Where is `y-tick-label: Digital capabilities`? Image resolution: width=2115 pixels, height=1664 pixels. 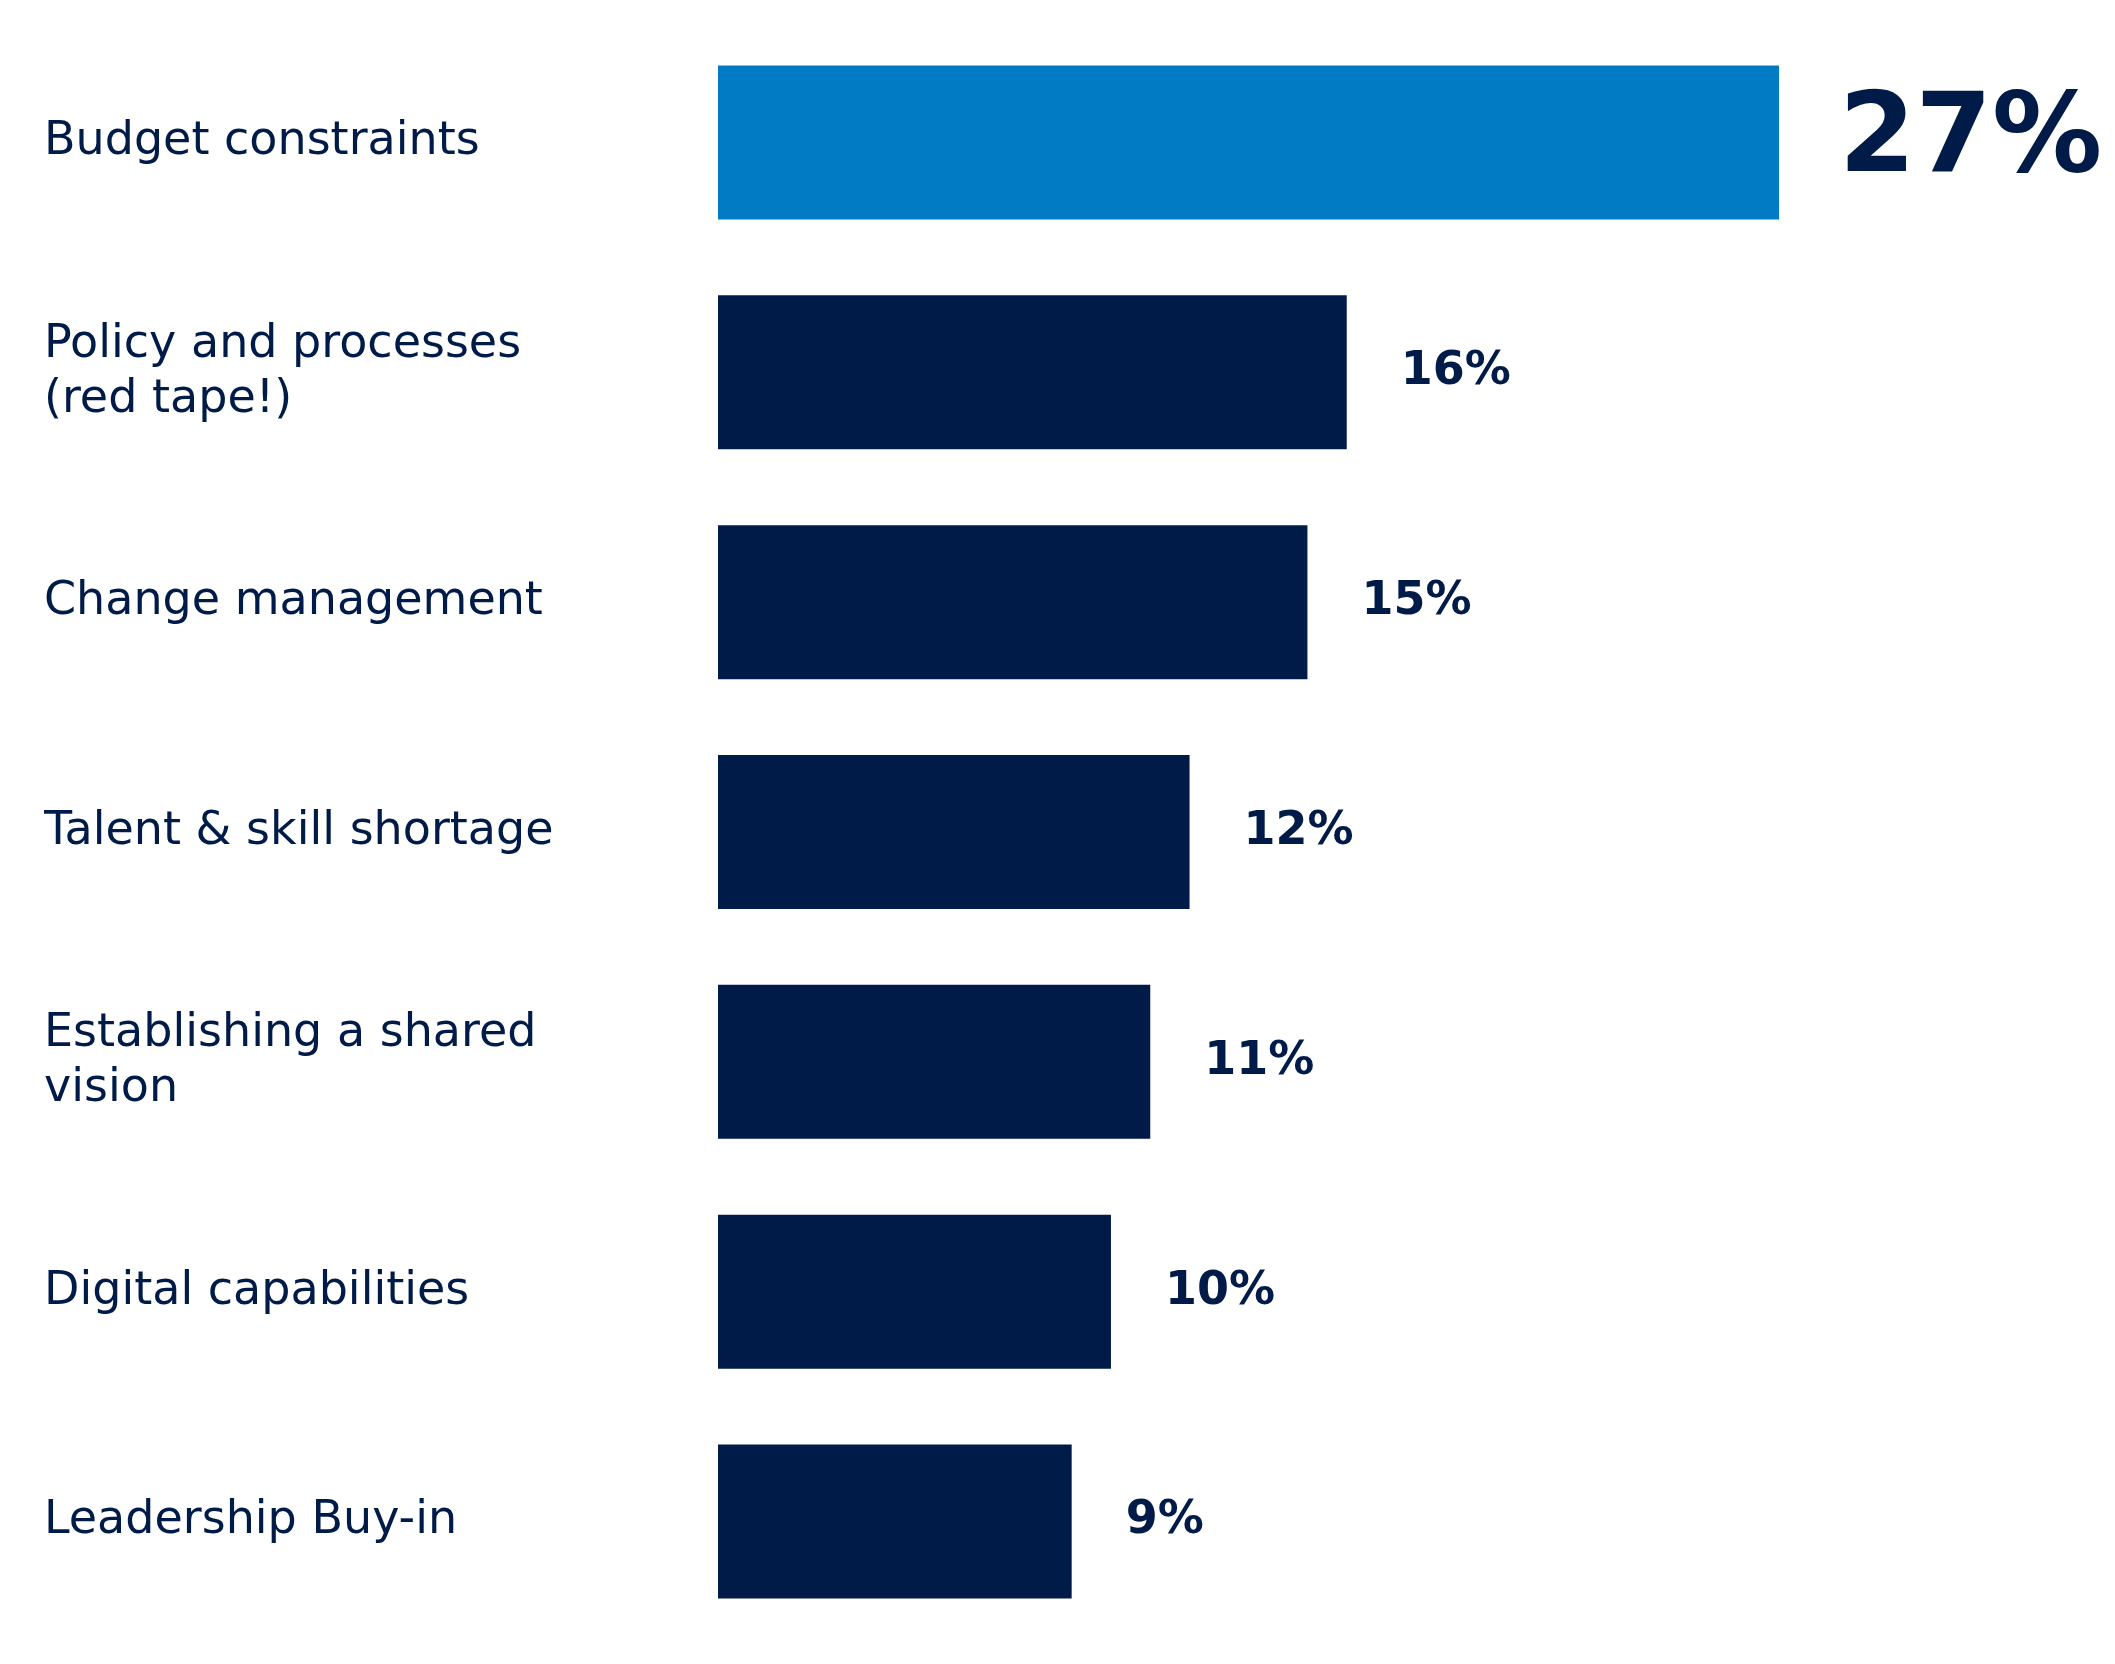
y-tick-label: Digital capabilities is located at coordinates (257, 1287).